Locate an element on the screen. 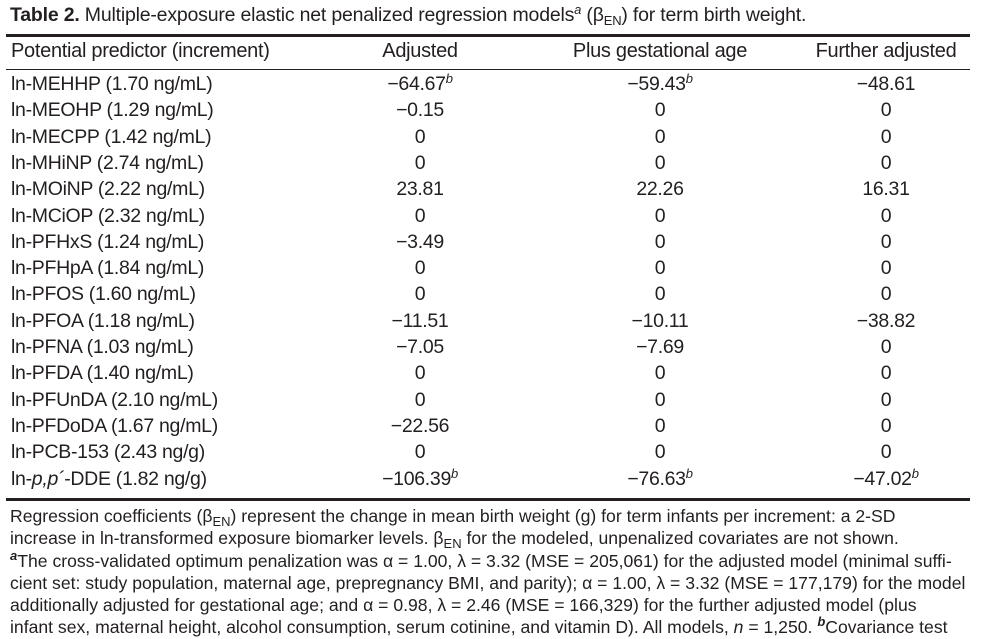  further-cell: −48.61 is located at coordinates (886, 84).